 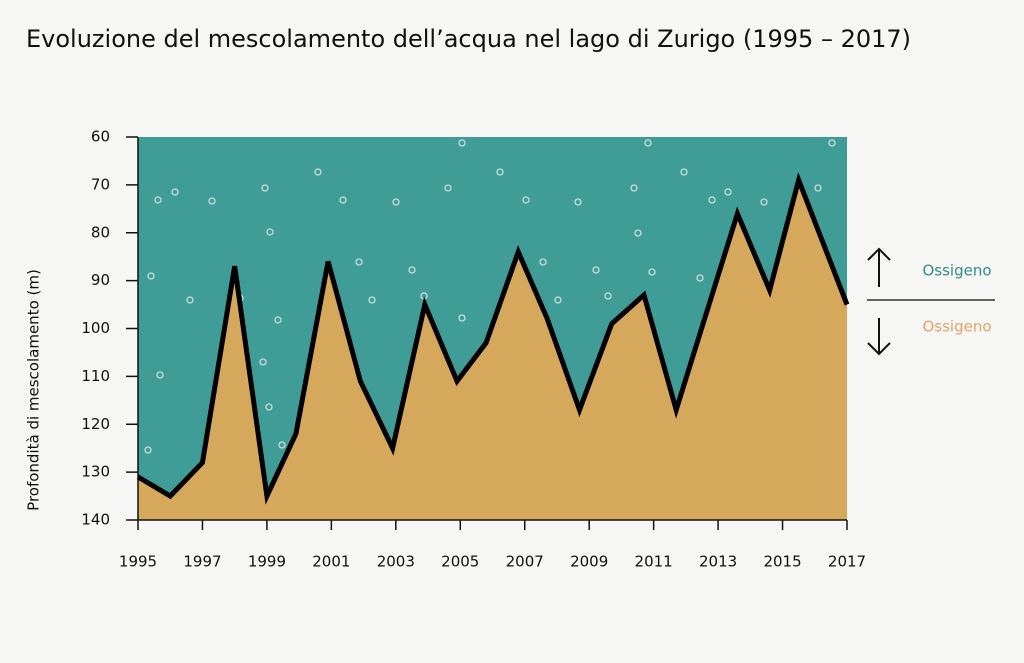 I want to click on x-tick-label: 2017, so click(x=847, y=562).